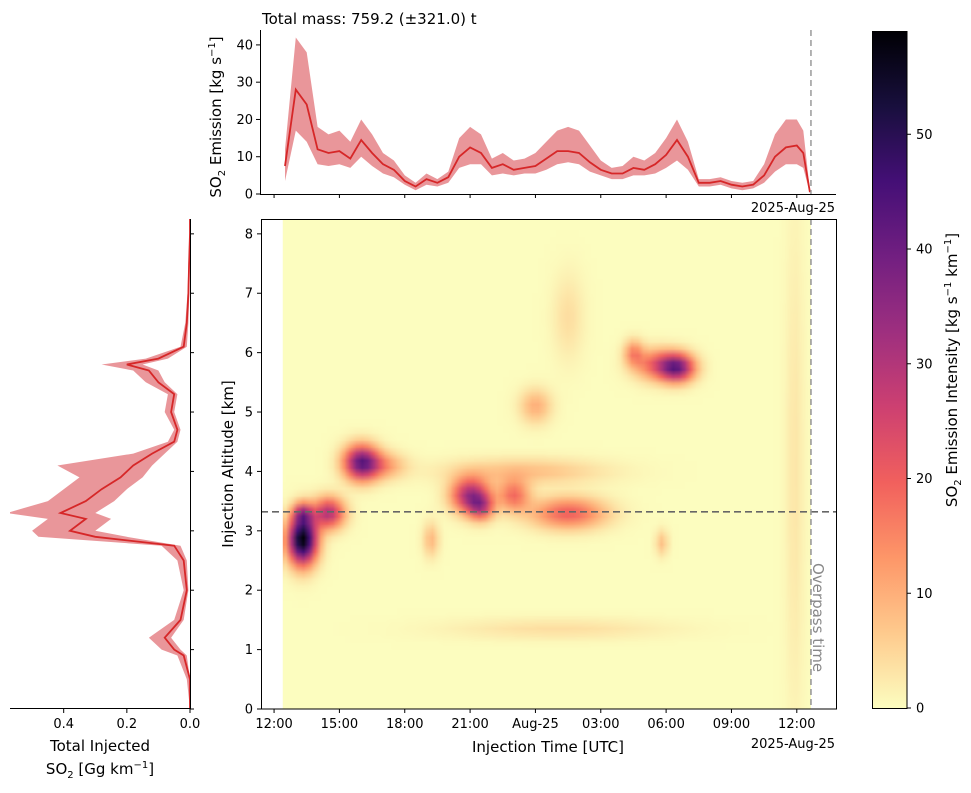 The width and height of the screenshot is (971, 793). I want to click on cb-label-sup2: −1, so click(948, 246).